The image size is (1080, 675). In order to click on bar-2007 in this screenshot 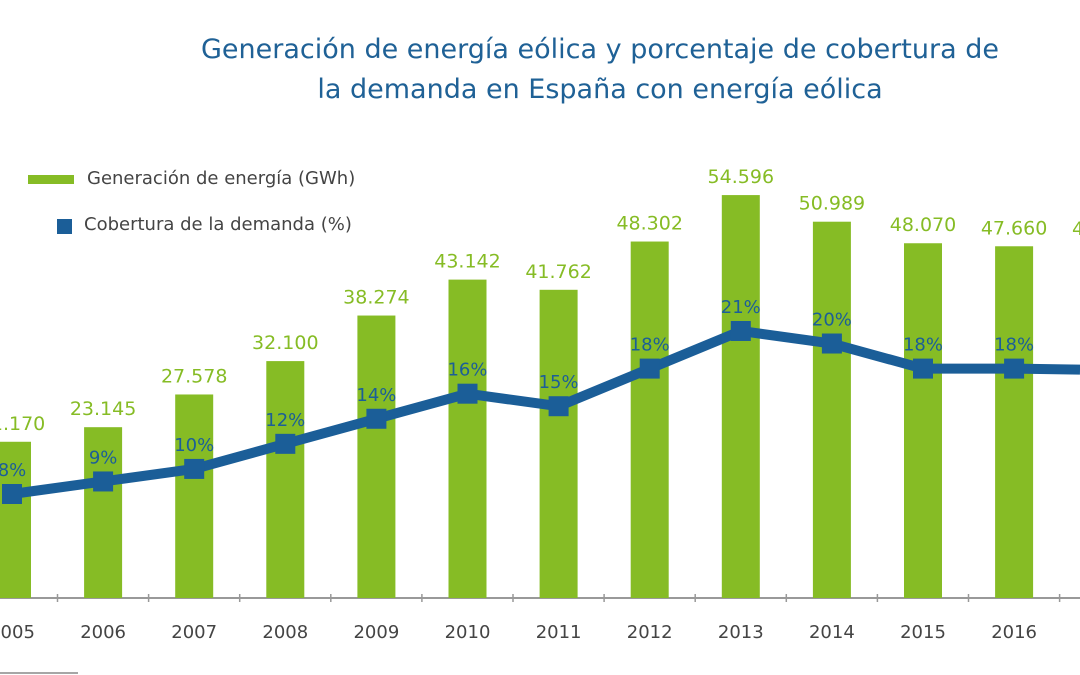, I will do `click(194, 496)`.